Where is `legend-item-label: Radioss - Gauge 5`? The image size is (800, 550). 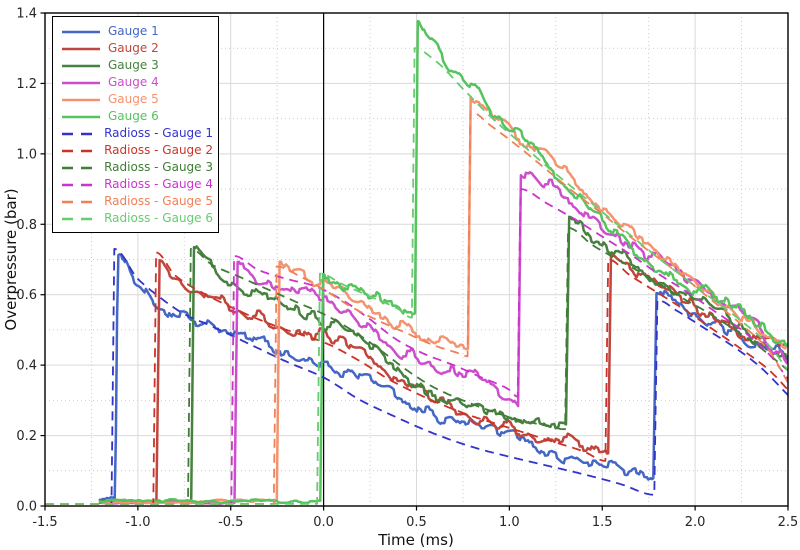 legend-item-label: Radioss - Gauge 5 is located at coordinates (158, 201).